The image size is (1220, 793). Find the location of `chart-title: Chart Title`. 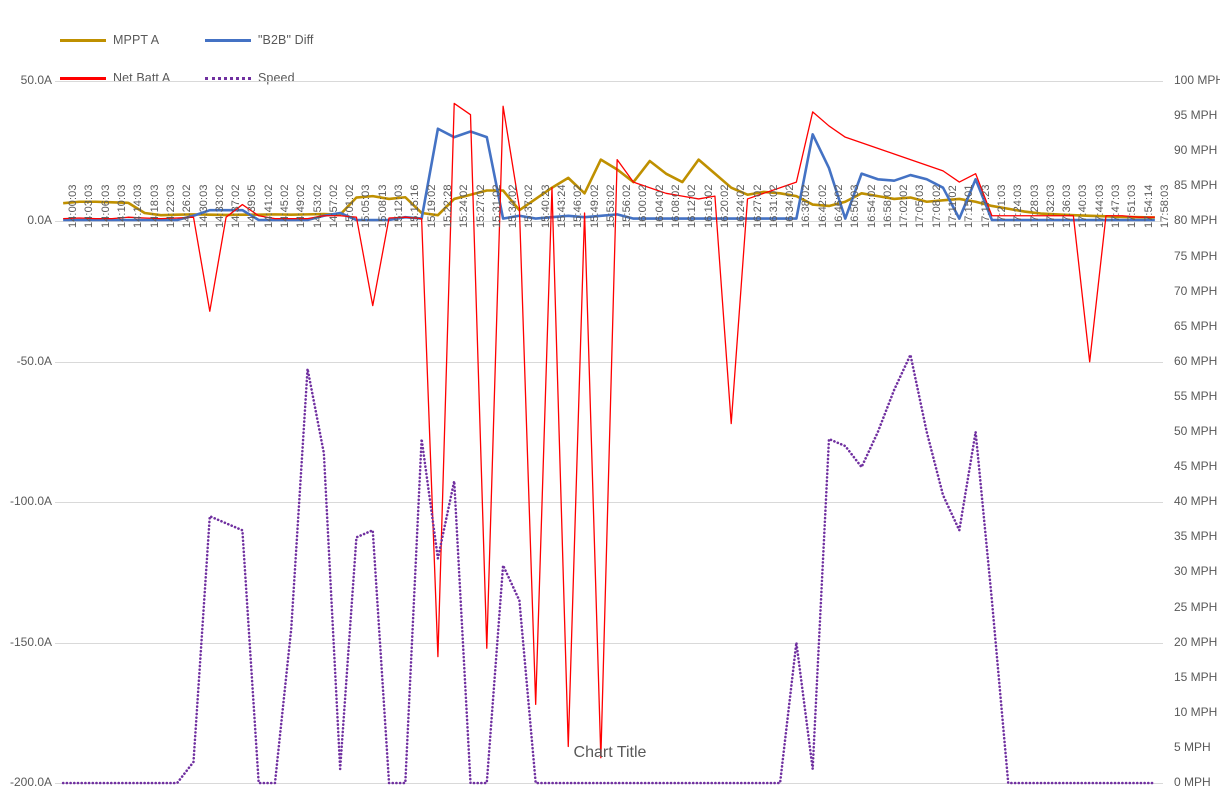

chart-title: Chart Title is located at coordinates (610, 752).